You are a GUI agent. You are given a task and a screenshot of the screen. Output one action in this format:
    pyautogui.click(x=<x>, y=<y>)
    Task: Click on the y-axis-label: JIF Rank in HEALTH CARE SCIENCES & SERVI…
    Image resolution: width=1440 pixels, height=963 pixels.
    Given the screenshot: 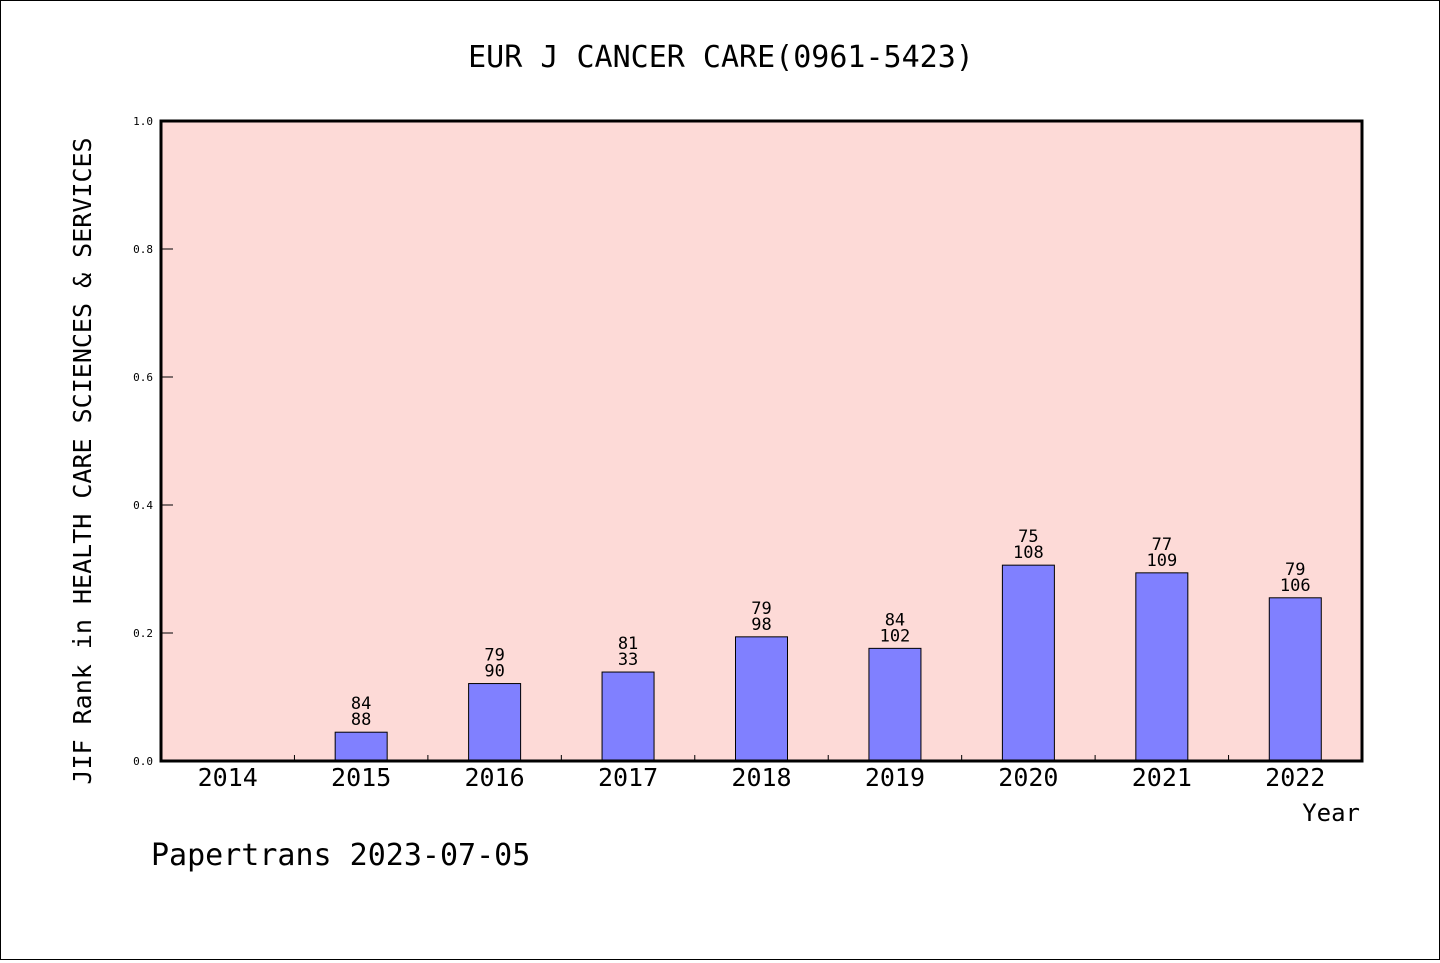 What is the action you would take?
    pyautogui.click(x=82, y=460)
    